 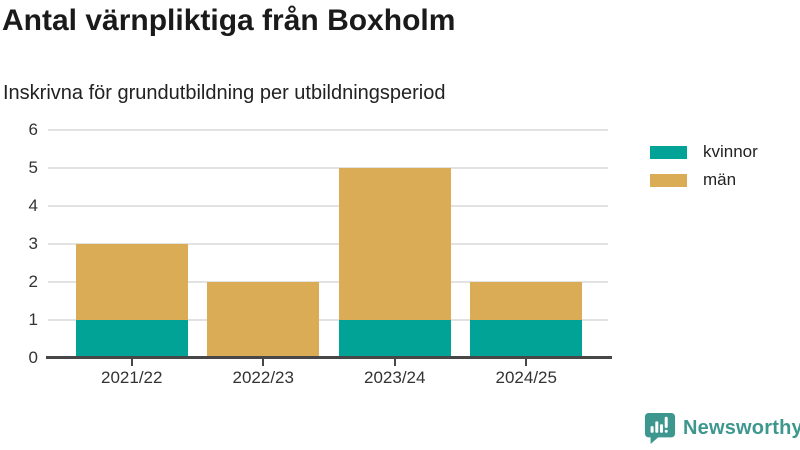 What do you see at coordinates (704, 165) in the screenshot?
I see `legend: kvinnor män` at bounding box center [704, 165].